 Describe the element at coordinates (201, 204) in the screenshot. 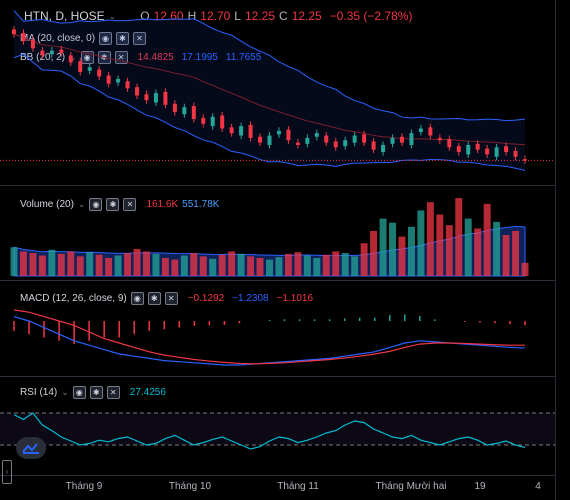

I see `volume-ma-value: 551.78K` at that location.